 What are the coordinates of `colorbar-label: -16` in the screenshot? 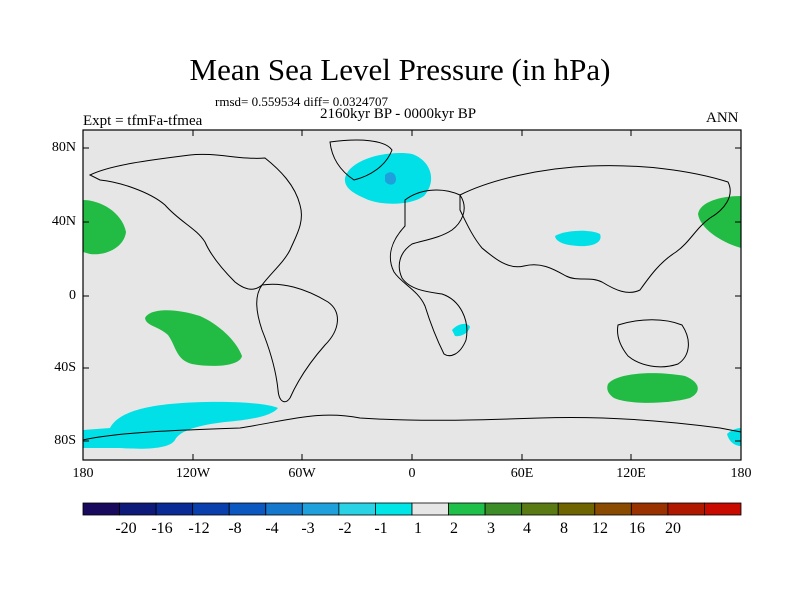 It's located at (162, 528).